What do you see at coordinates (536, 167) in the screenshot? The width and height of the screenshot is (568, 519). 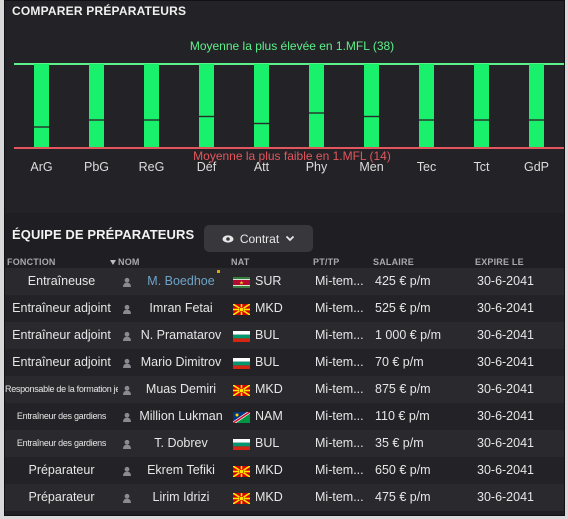 I see `category-label: GdP` at bounding box center [536, 167].